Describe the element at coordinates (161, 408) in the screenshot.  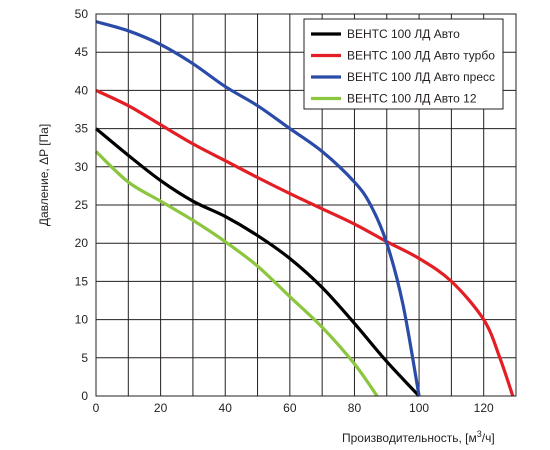
I see `x-tick-label: 20` at that location.